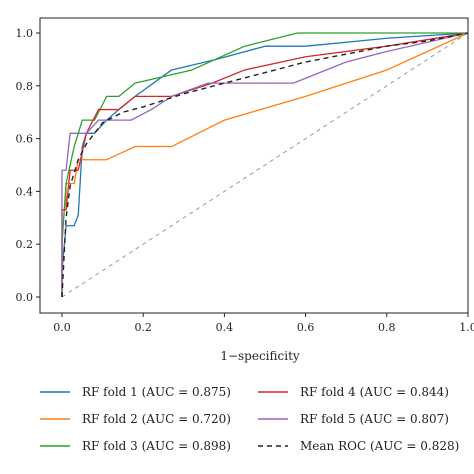 The width and height of the screenshot is (474, 474). Describe the element at coordinates (156, 446) in the screenshot. I see `legend-label-3: RF fold 3 (AUC = 0.898)` at that location.